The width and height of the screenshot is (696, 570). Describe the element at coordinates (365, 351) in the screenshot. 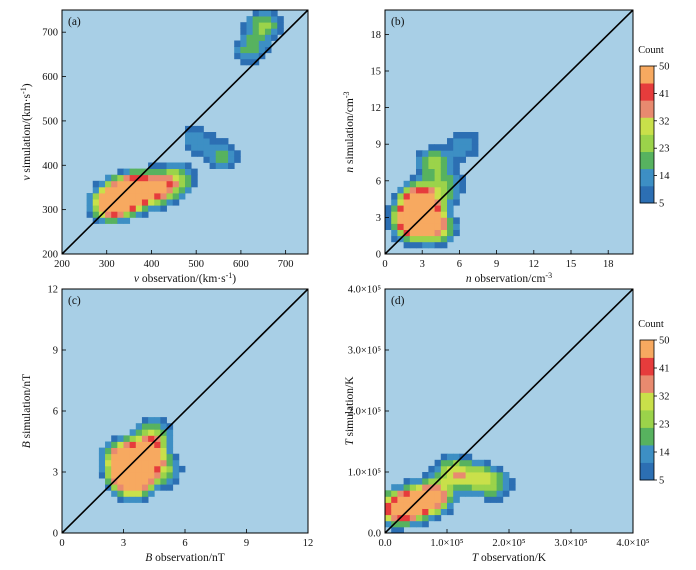

I see `y-tick-label: 3.0×10⁵` at that location.